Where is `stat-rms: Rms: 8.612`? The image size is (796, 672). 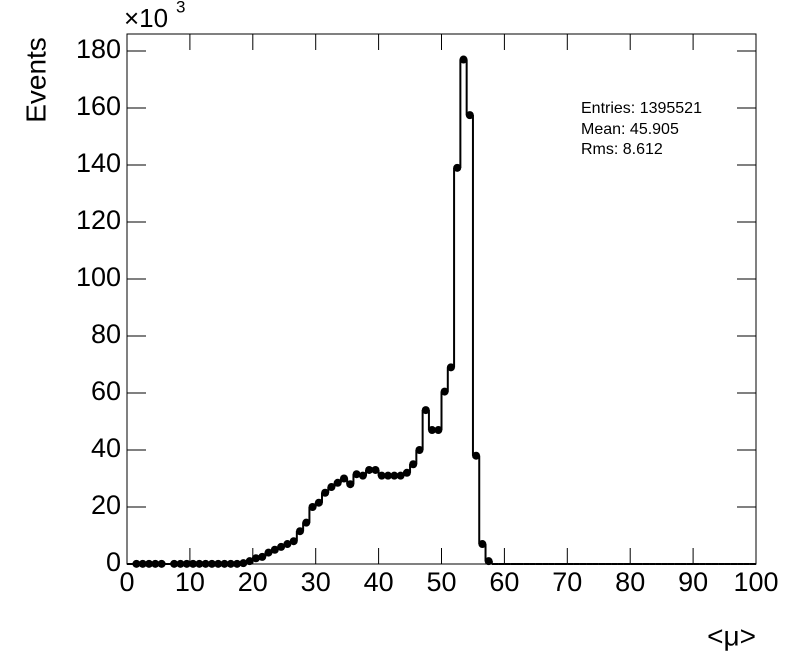 stat-rms: Rms: 8.612 is located at coordinates (622, 149).